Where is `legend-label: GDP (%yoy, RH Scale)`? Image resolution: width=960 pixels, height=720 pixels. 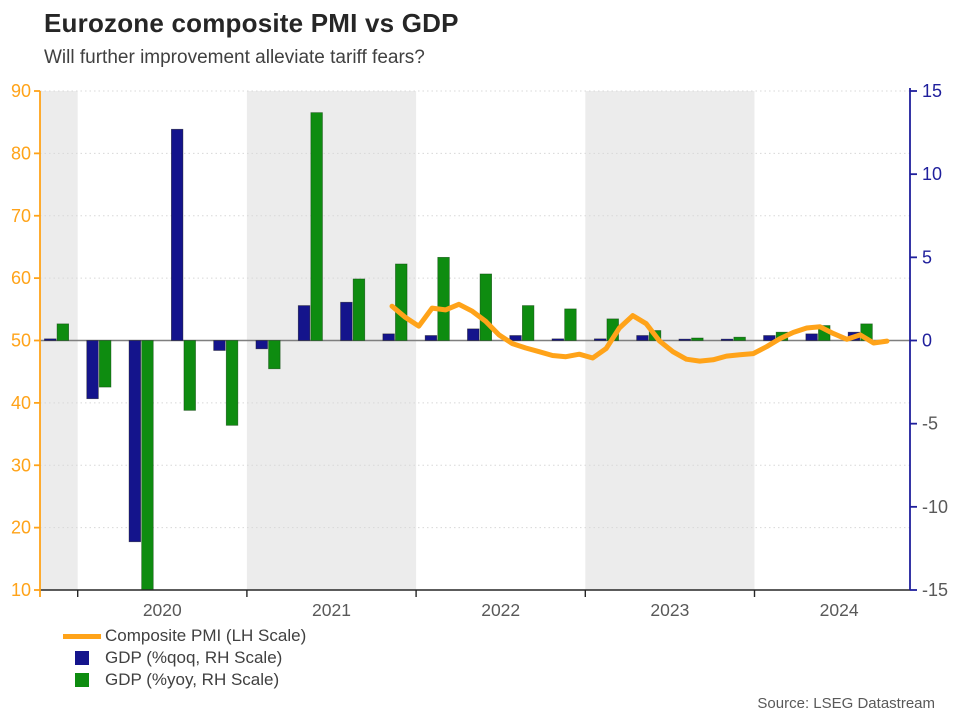
legend-label: GDP (%yoy, RH Scale) is located at coordinates (192, 679).